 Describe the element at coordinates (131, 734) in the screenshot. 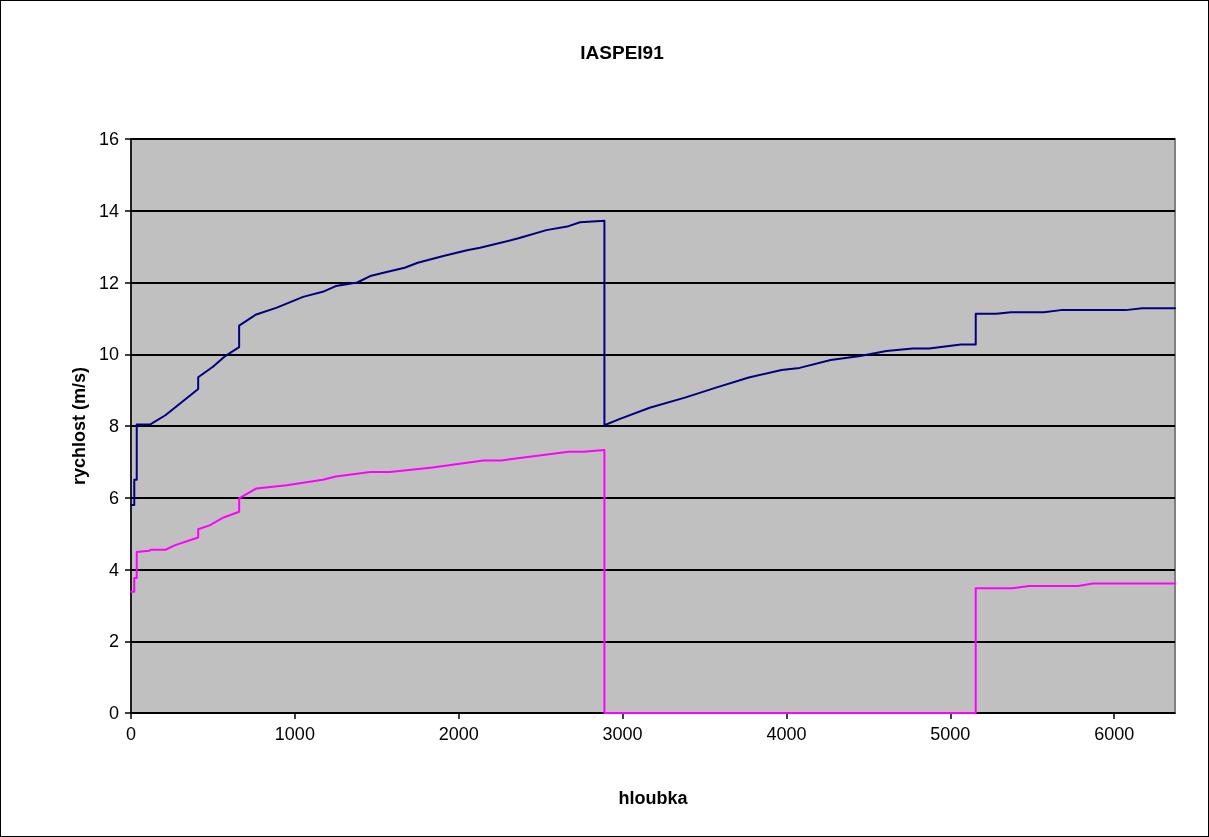

I see `x-tick-label: 0` at that location.